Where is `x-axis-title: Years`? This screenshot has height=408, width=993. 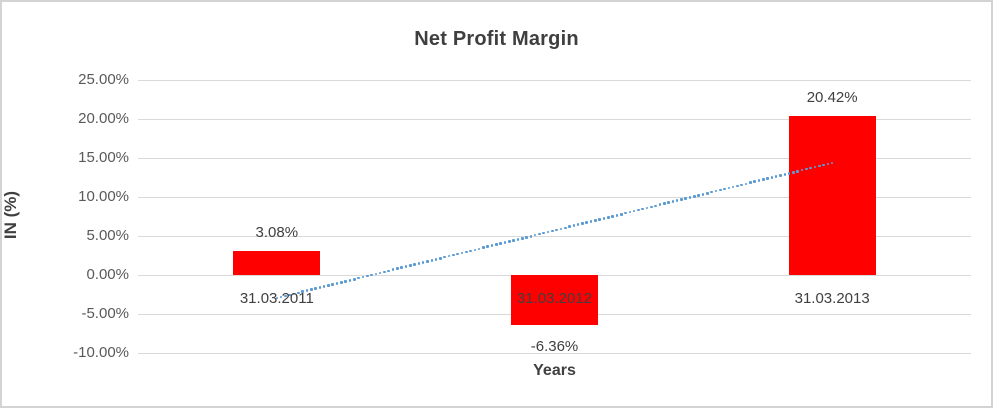
x-axis-title: Years is located at coordinates (554, 370).